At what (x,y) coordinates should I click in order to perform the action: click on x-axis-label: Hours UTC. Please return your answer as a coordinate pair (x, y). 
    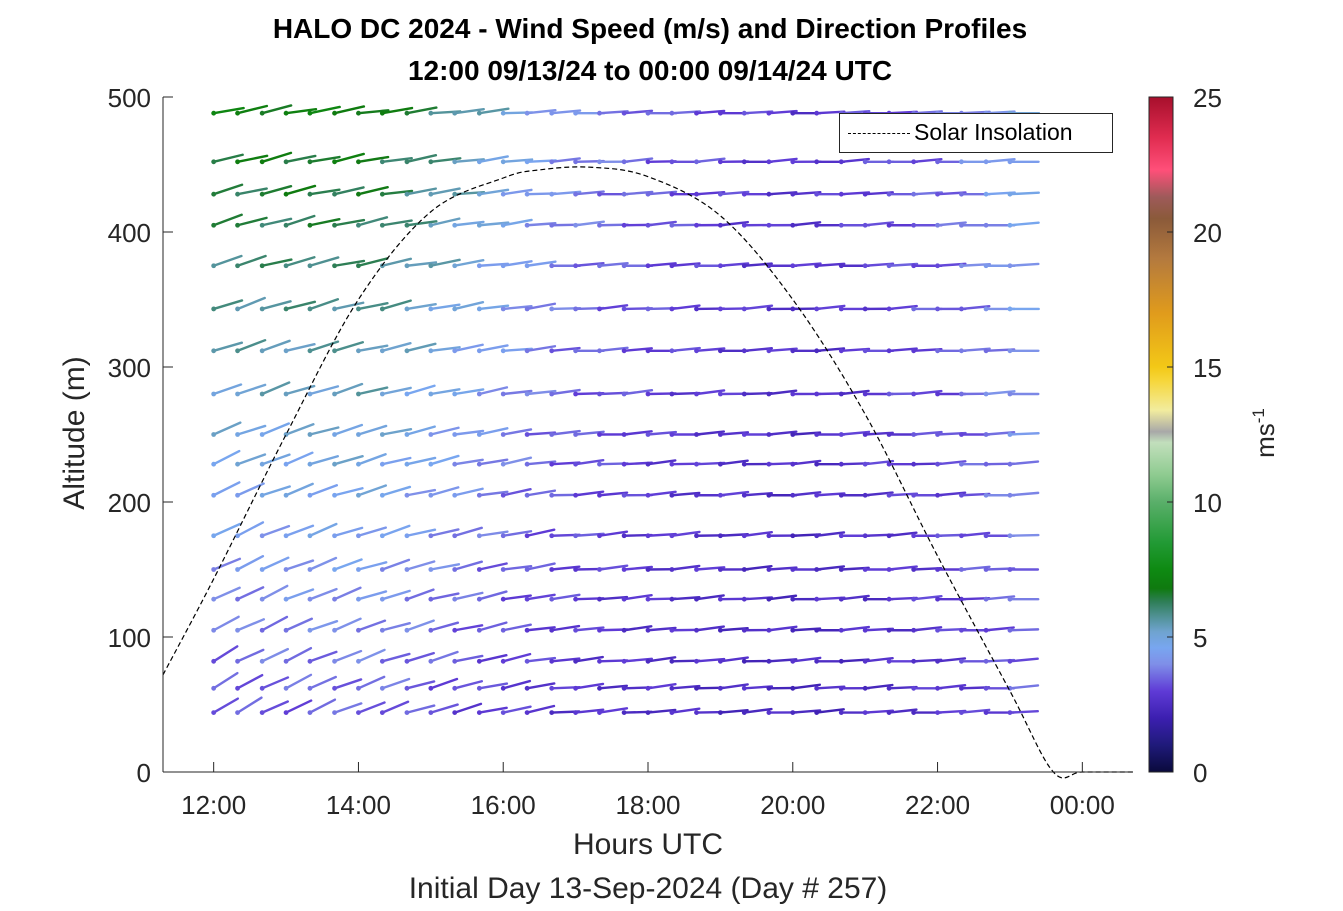
    Looking at the image, I should click on (647, 844).